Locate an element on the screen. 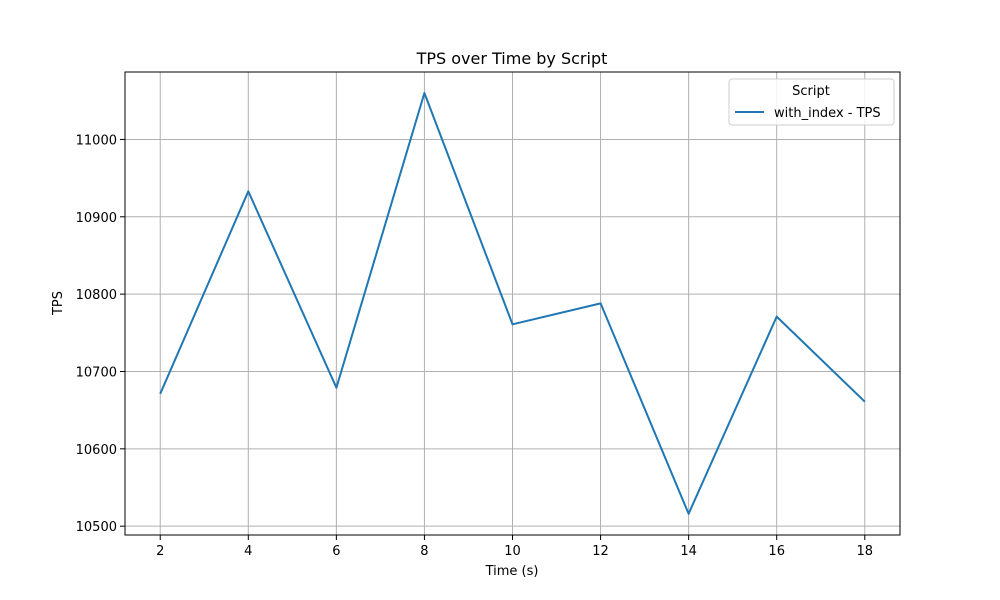 This screenshot has width=1000, height=600. y-tick-label: 11000 is located at coordinates (96, 140).